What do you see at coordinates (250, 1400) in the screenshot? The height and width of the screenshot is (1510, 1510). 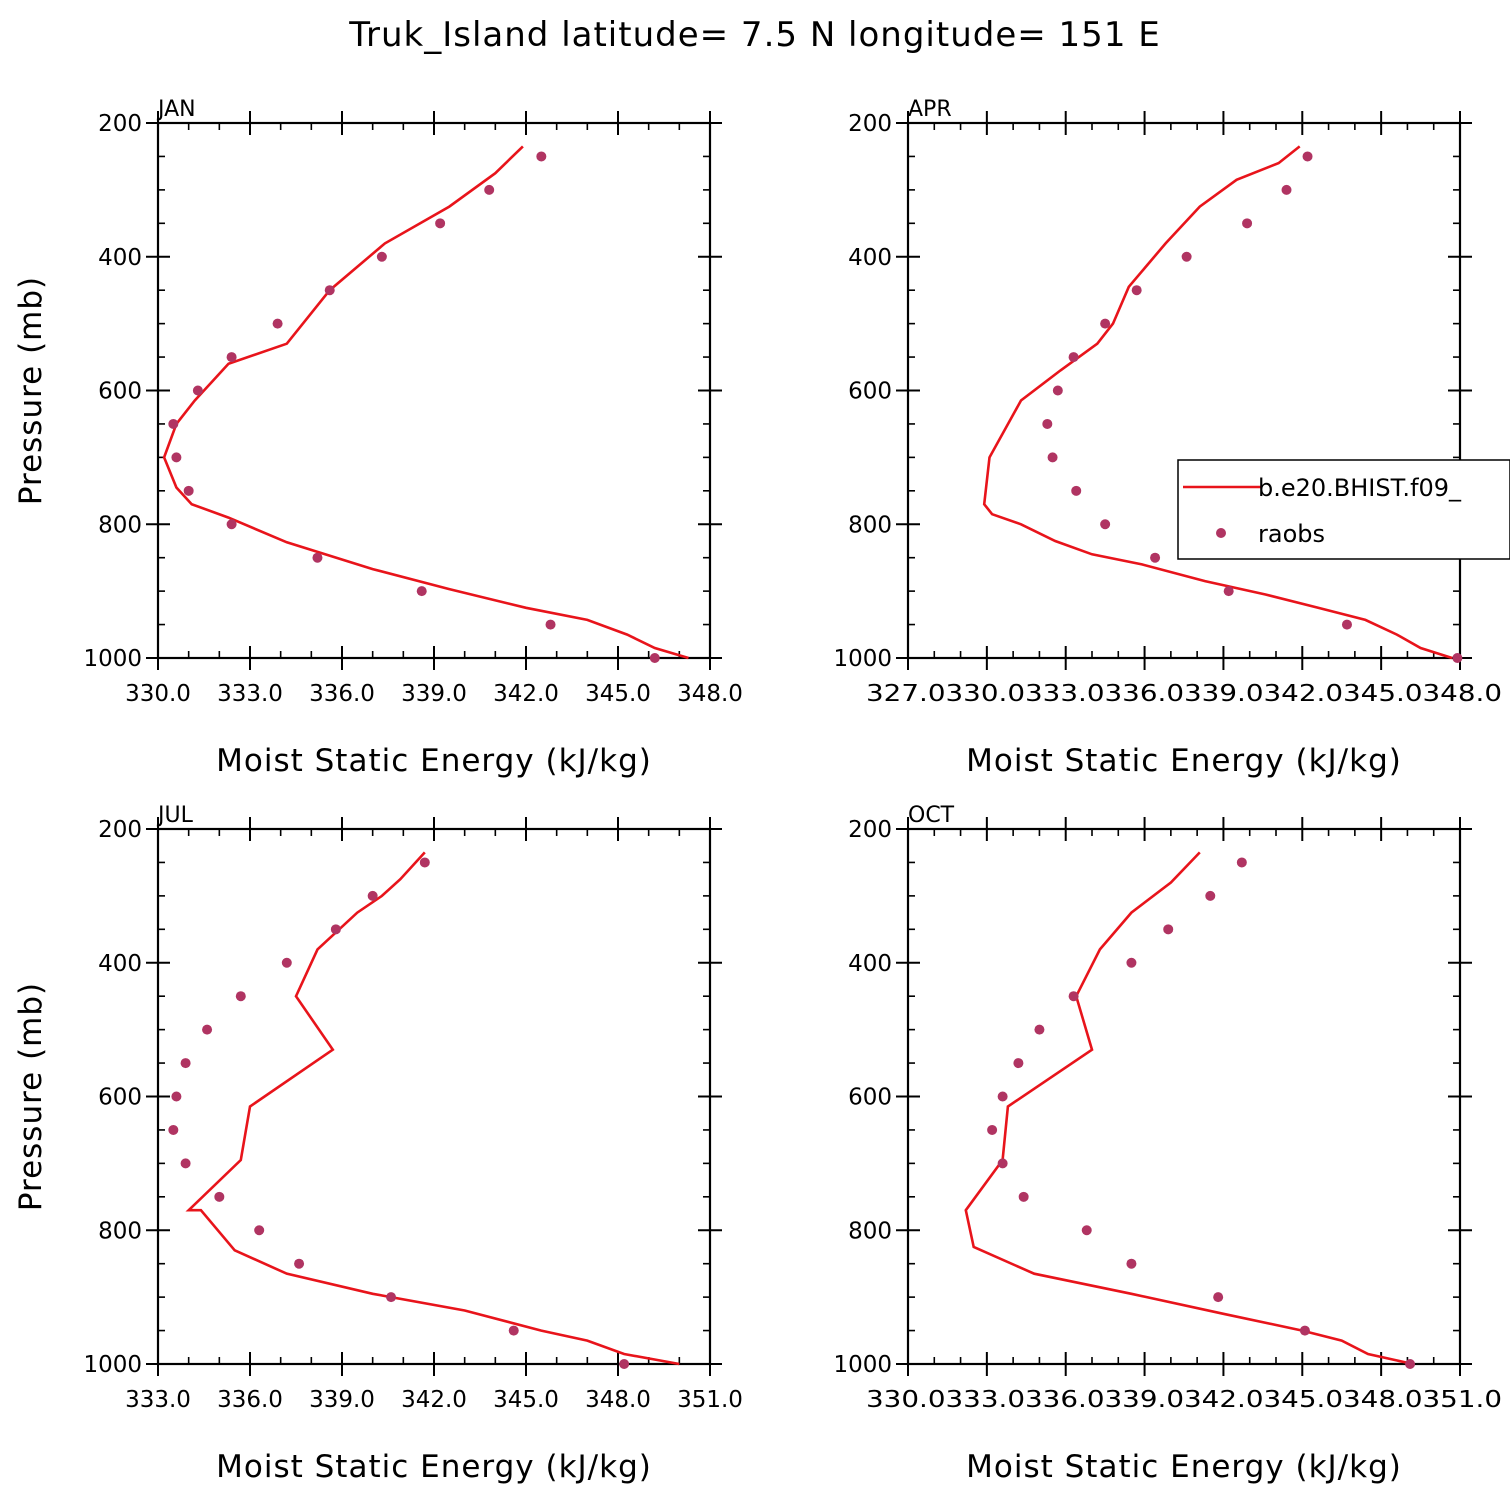 I see `x-tick-label: 336.0` at bounding box center [250, 1400].